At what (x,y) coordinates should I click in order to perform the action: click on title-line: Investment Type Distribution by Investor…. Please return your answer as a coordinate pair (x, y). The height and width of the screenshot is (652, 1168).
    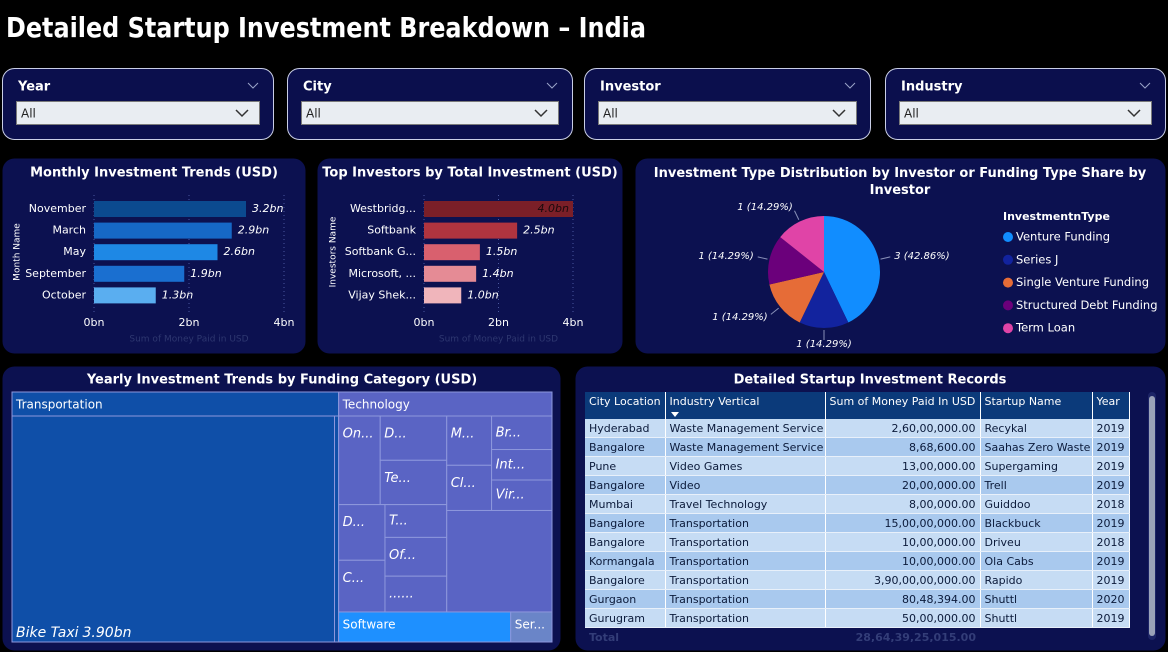
    Looking at the image, I should click on (900, 173).